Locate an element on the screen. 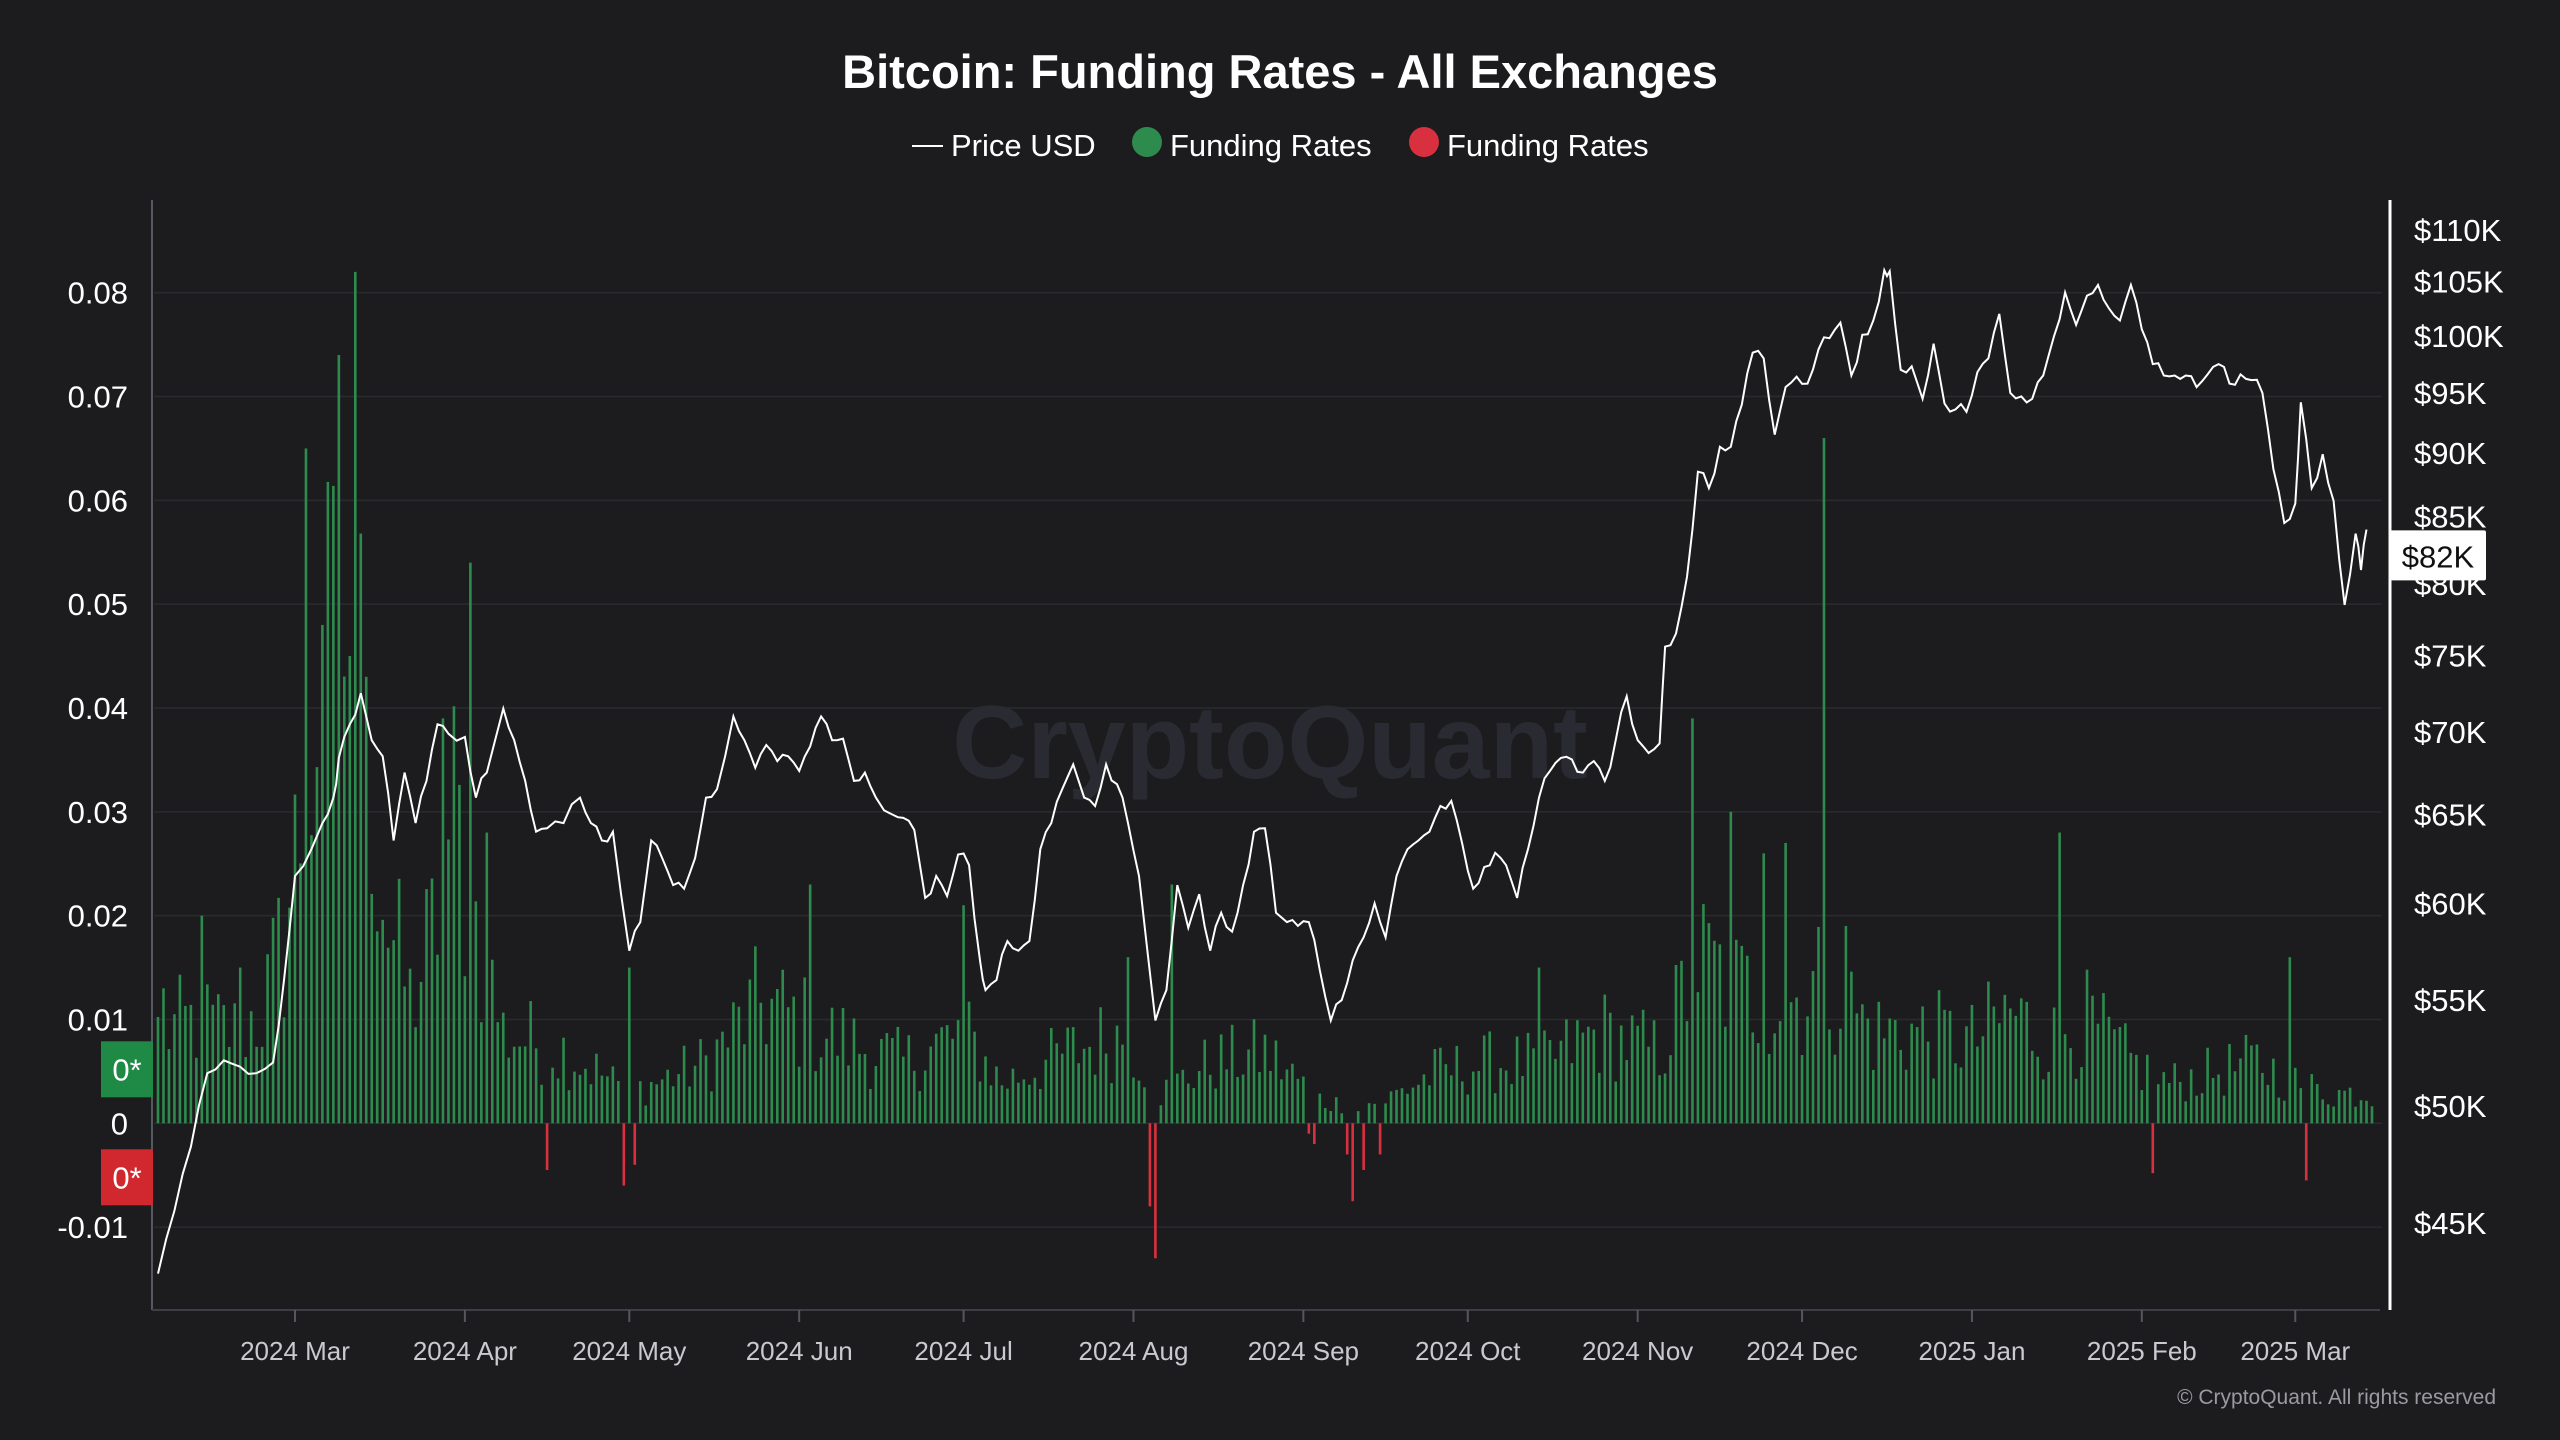 This screenshot has width=2560, height=1440. x-axis-tick-label: 2024 Mar is located at coordinates (295, 1351).